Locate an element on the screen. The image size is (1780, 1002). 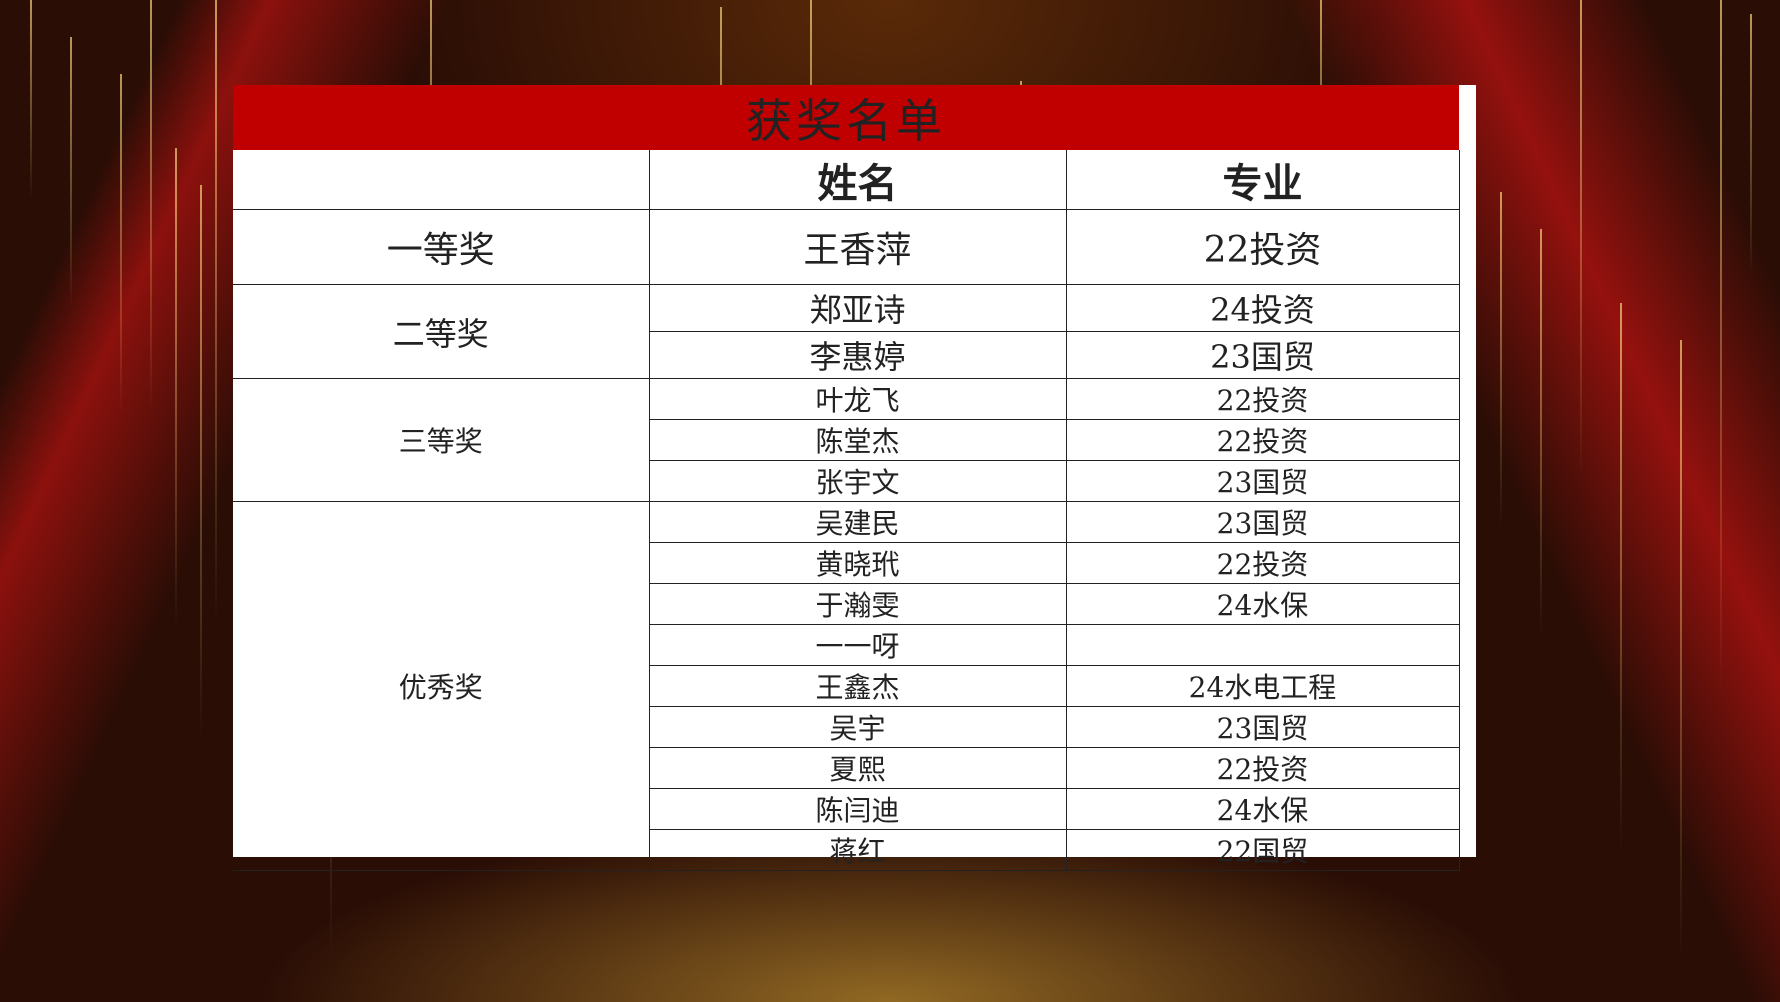
table-row: 二等奖 郑亚诗 24投资 is located at coordinates (846, 331).